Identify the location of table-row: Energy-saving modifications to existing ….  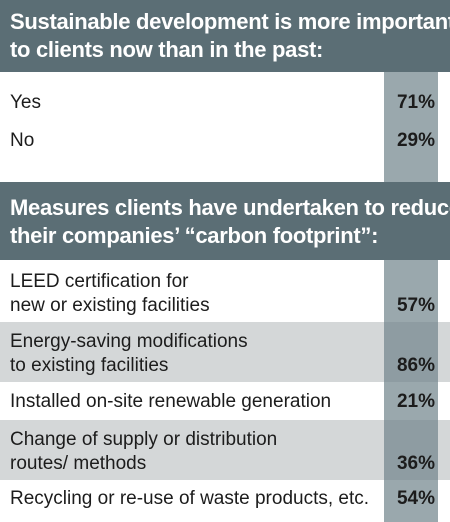
(225, 352).